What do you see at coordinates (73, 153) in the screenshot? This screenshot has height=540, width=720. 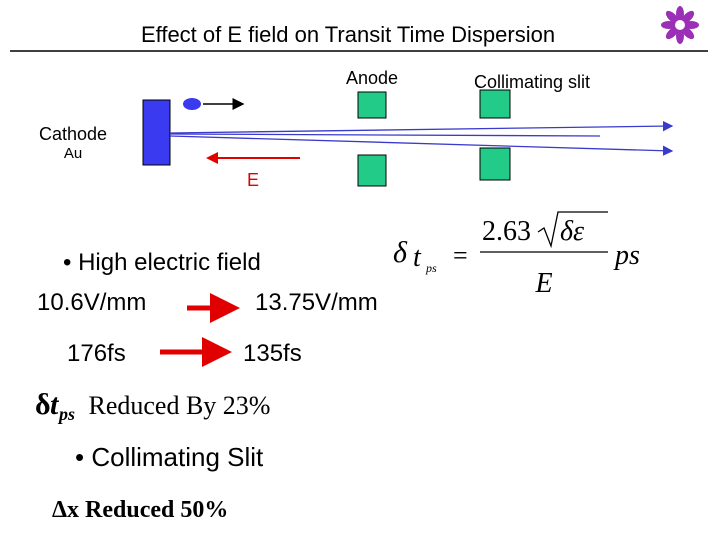 I see `au-label: Au` at bounding box center [73, 153].